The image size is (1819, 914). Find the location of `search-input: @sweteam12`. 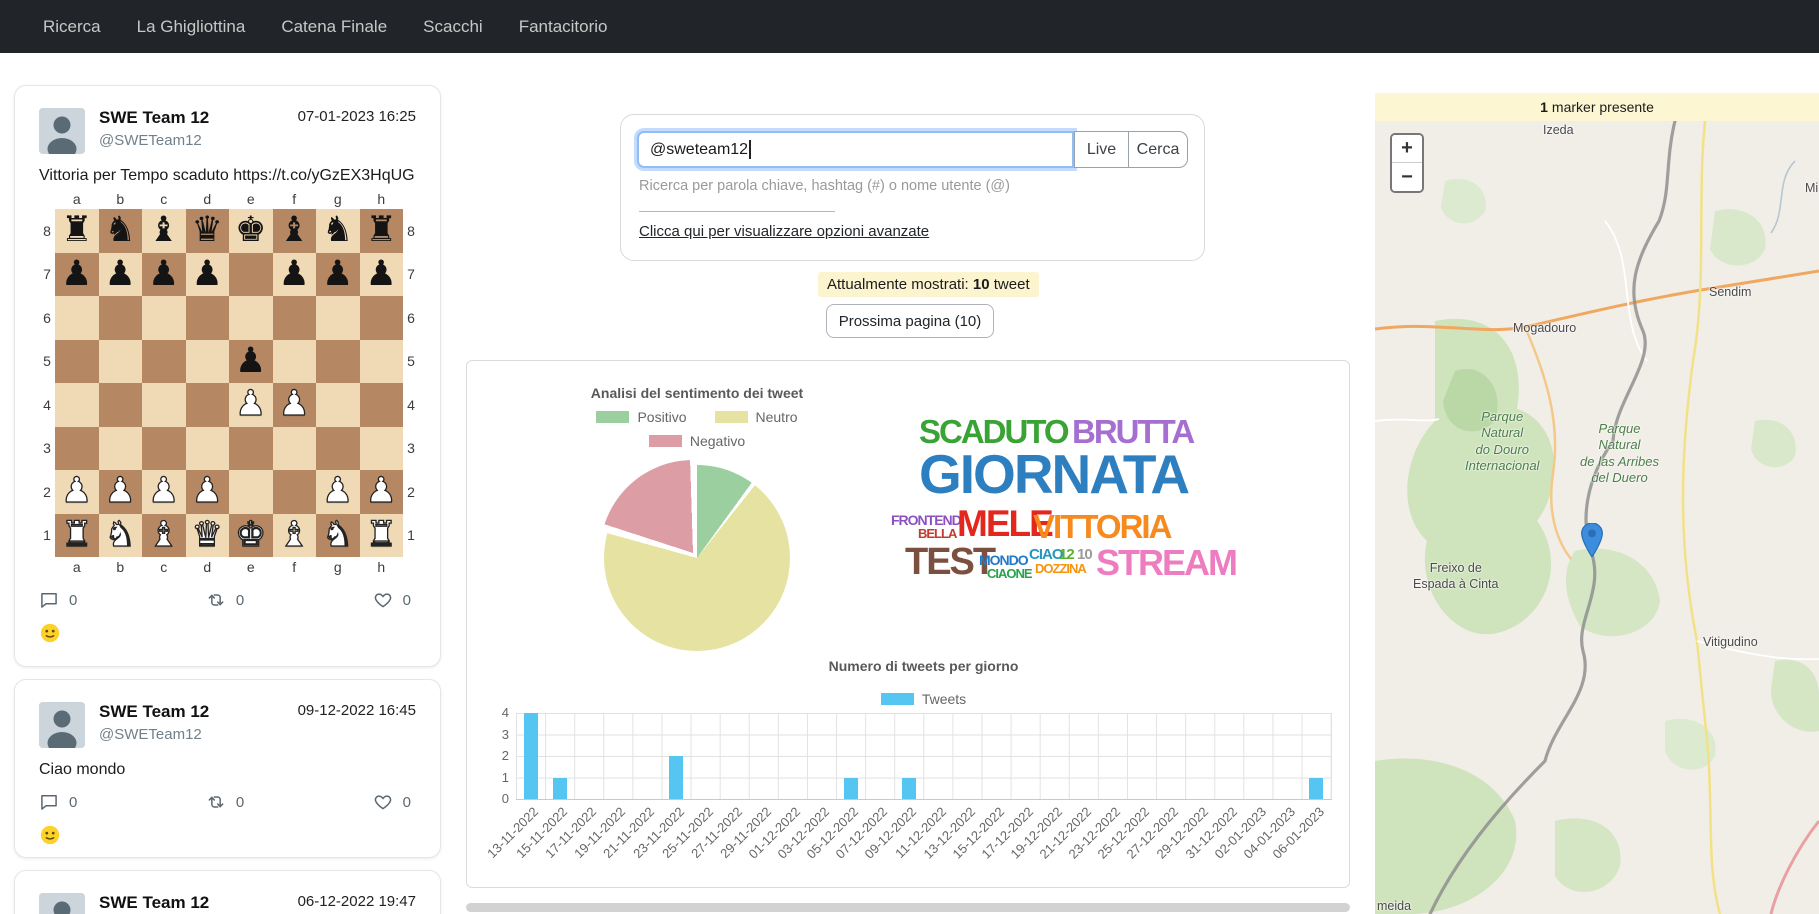

search-input: @sweteam12 is located at coordinates (855, 149).